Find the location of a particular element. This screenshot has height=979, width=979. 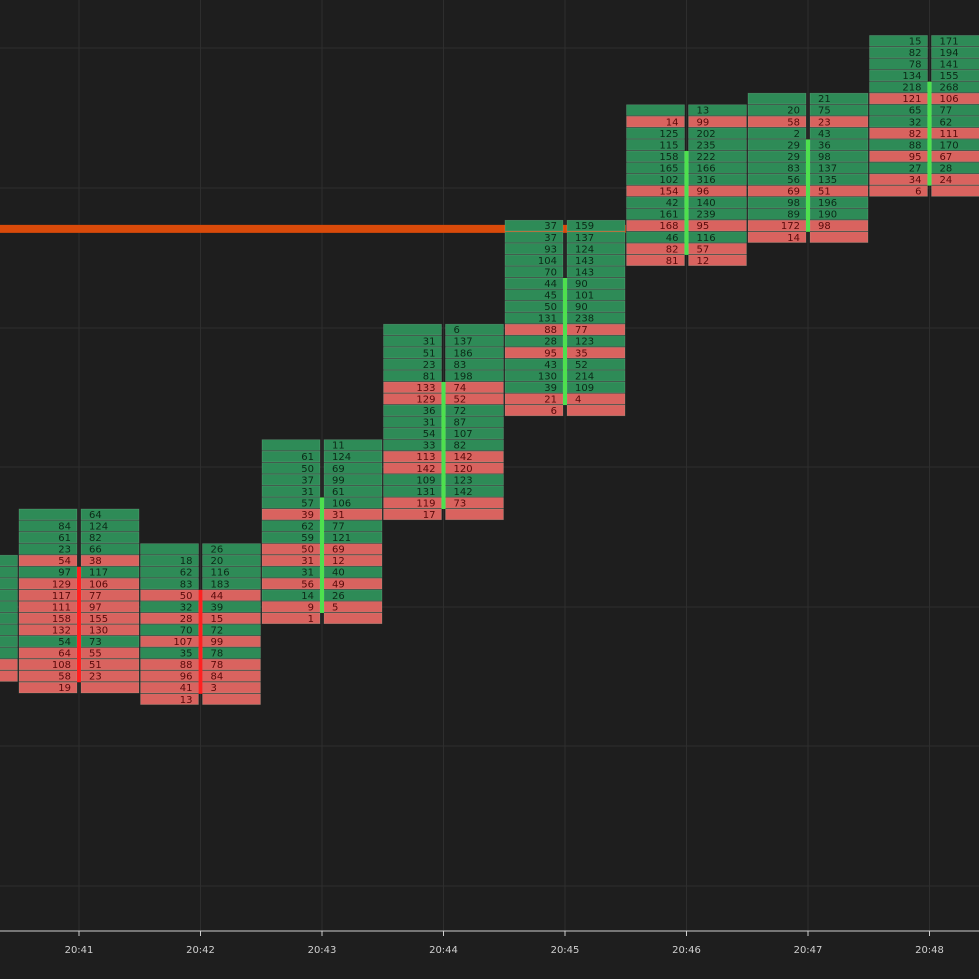

bid-volume: 84 is located at coordinates (64, 527).